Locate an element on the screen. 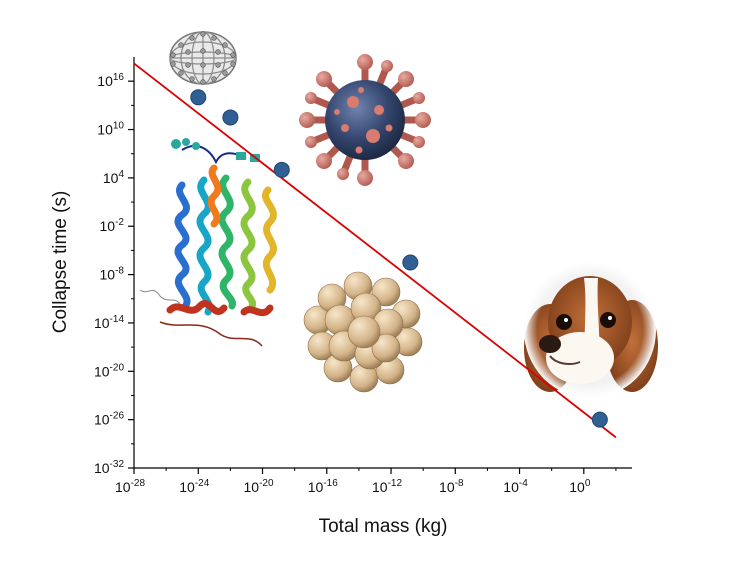  y-tick-label: 10⁻¹⁴ is located at coordinates (109, 322).